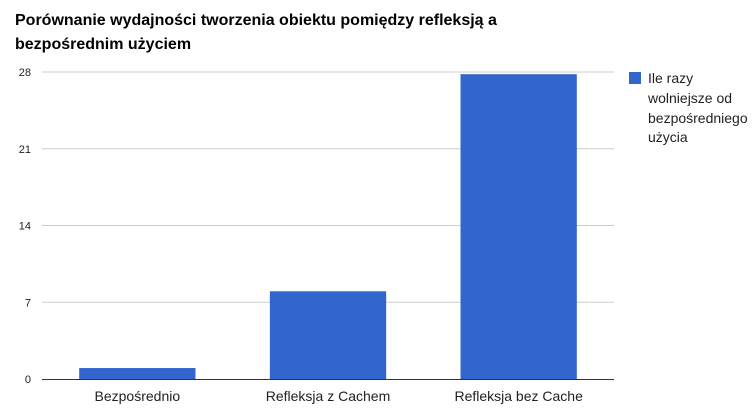 Image resolution: width=755 pixels, height=415 pixels. I want to click on y-tick-label: 21, so click(25, 150).